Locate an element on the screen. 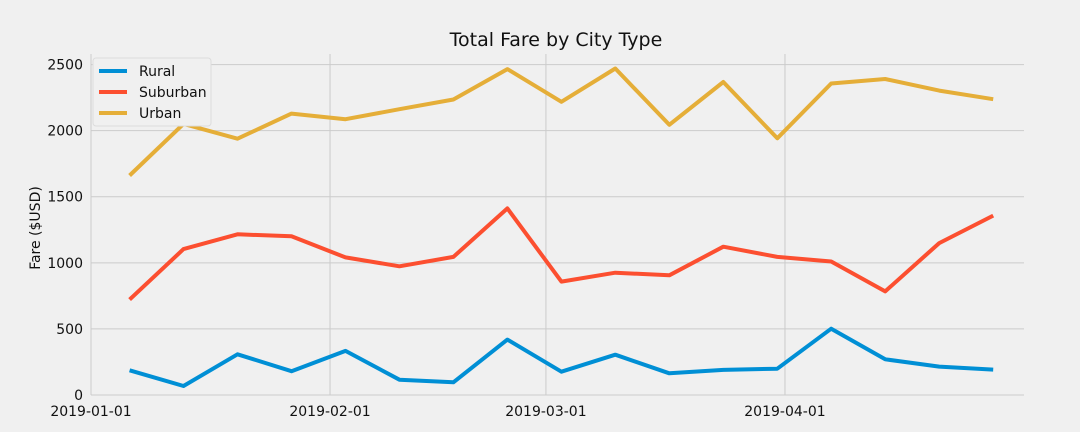  x-tick-label: 2019-03-01 is located at coordinates (545, 412).